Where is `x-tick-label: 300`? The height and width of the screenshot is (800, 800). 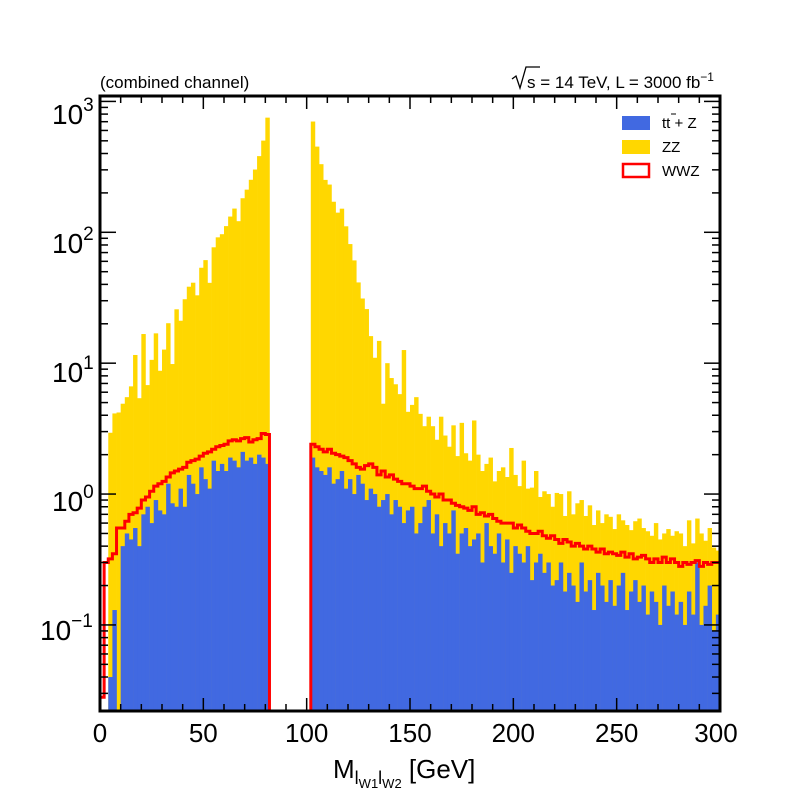 x-tick-label: 300 is located at coordinates (715, 733).